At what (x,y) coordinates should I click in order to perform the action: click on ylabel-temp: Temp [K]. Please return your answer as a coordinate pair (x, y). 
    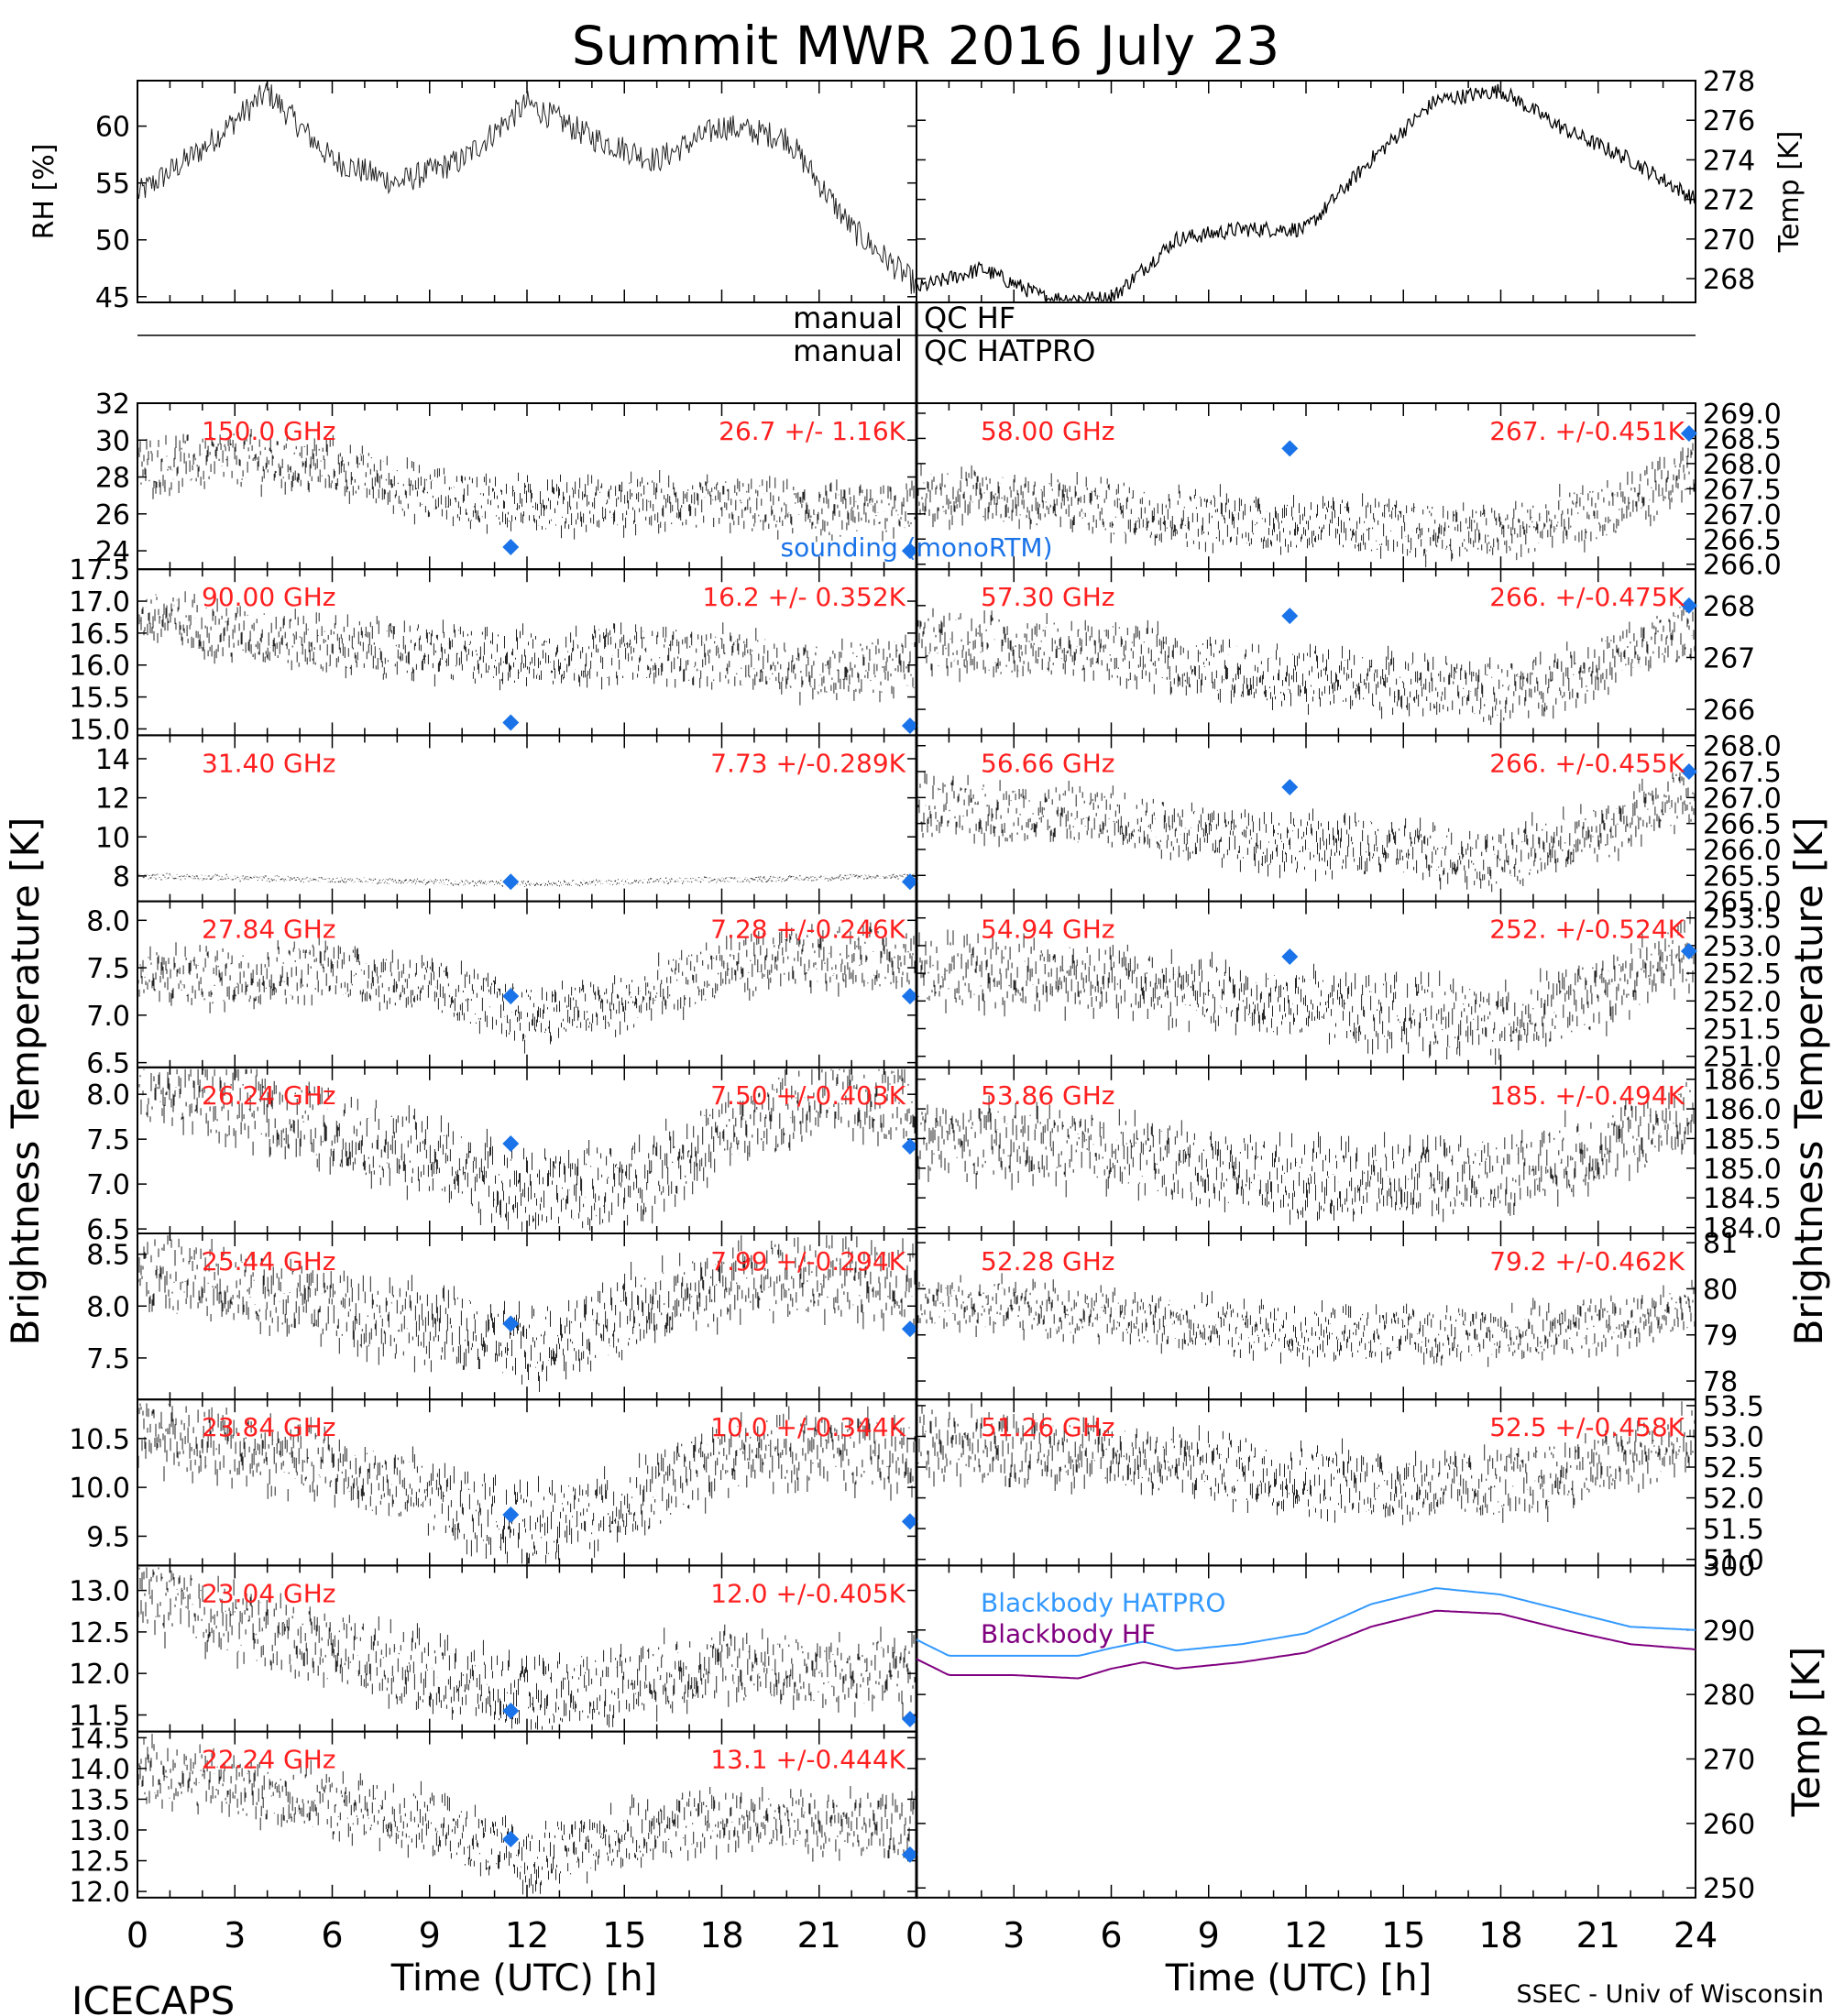
    Looking at the image, I should click on (1789, 192).